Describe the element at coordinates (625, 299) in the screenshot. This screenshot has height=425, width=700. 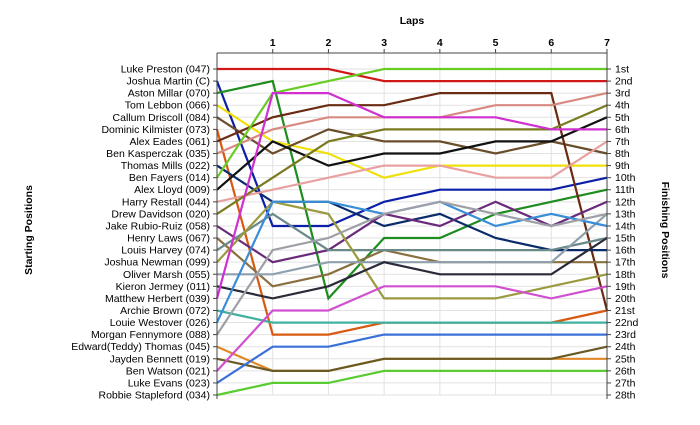
I see `finish-label: 20th` at that location.